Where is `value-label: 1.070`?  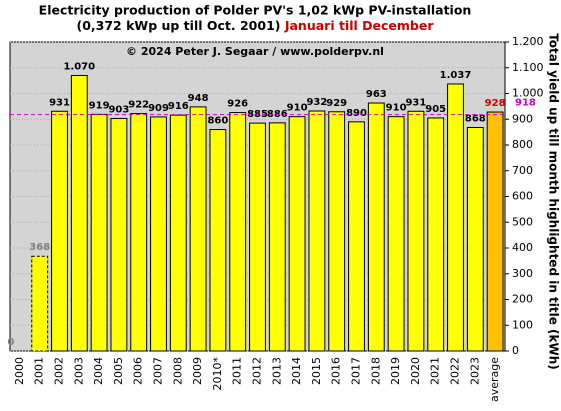
value-label: 1.070 is located at coordinates (79, 66).